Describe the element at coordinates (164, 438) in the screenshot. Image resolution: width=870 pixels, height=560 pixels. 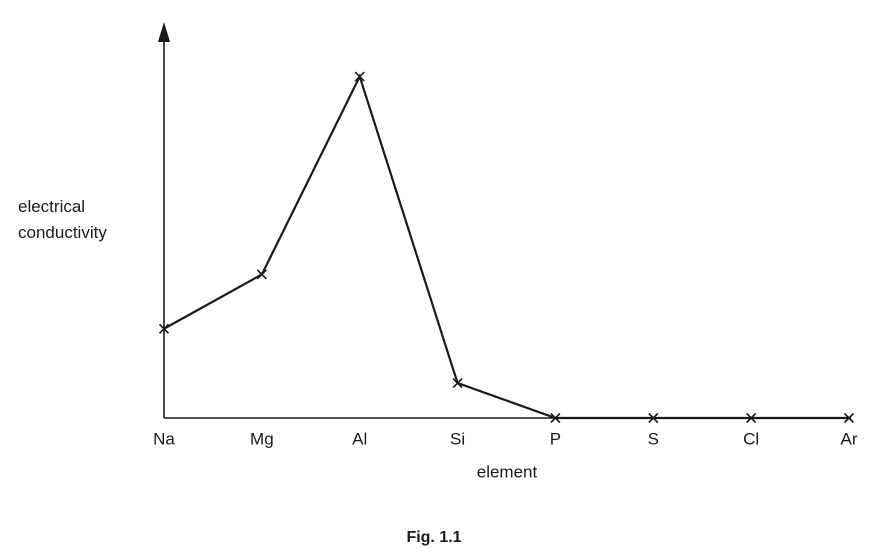
I see `x-tick-label: Na` at that location.